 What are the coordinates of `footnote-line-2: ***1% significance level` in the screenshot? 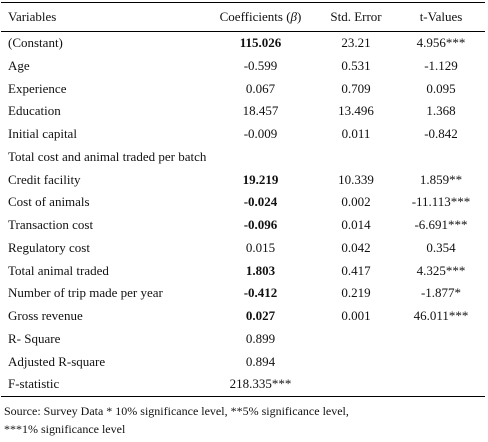 It's located at (65, 429).